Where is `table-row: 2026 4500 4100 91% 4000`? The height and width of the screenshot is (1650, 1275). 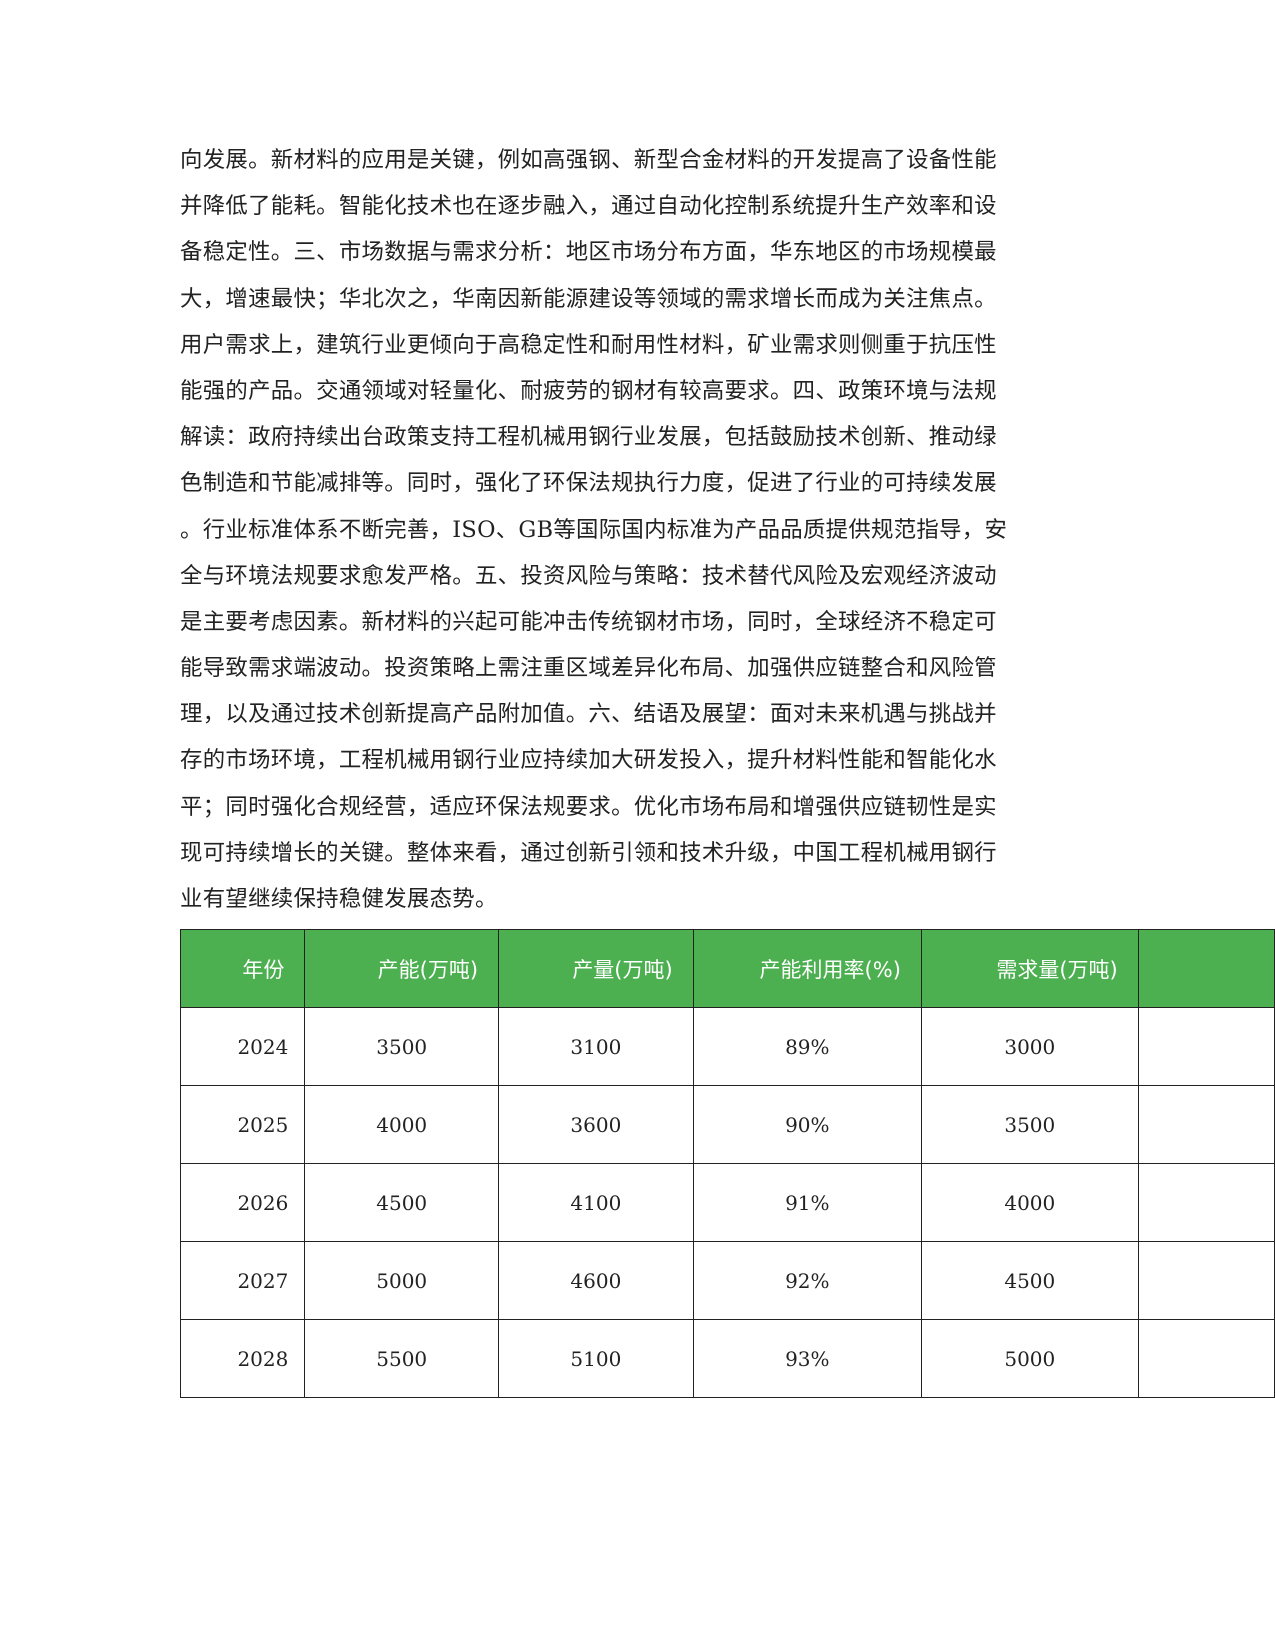 table-row: 2026 4500 4100 91% 4000 is located at coordinates (727, 1202).